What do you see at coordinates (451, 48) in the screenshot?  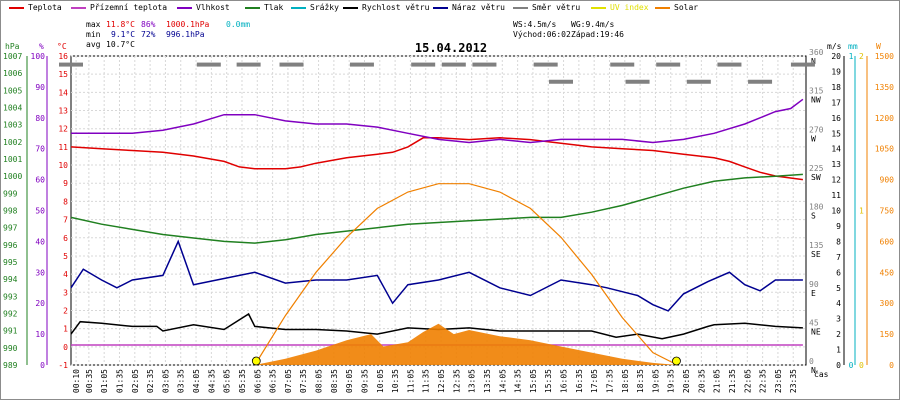 I see `chart-title: 15.04.2012` at bounding box center [451, 48].